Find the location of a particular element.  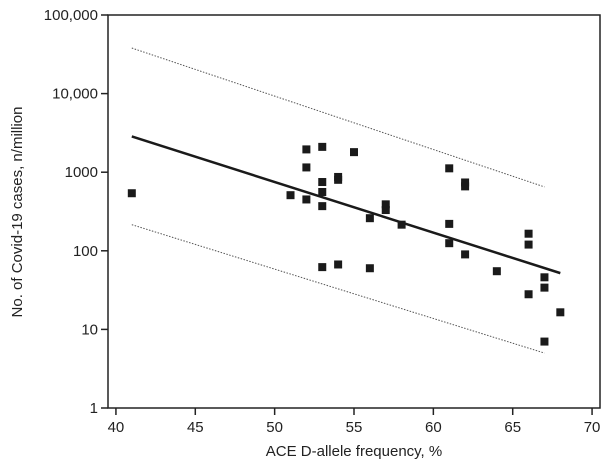

y-tick-label: 100,000 is located at coordinates (71, 15).